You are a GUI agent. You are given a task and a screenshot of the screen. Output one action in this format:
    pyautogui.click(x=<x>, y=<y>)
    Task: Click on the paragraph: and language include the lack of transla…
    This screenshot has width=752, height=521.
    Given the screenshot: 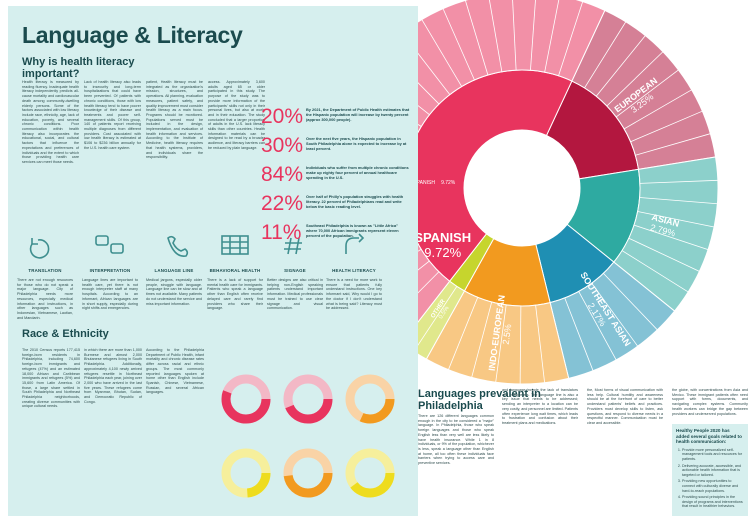 What is the action you would take?
    pyautogui.click(x=540, y=406)
    